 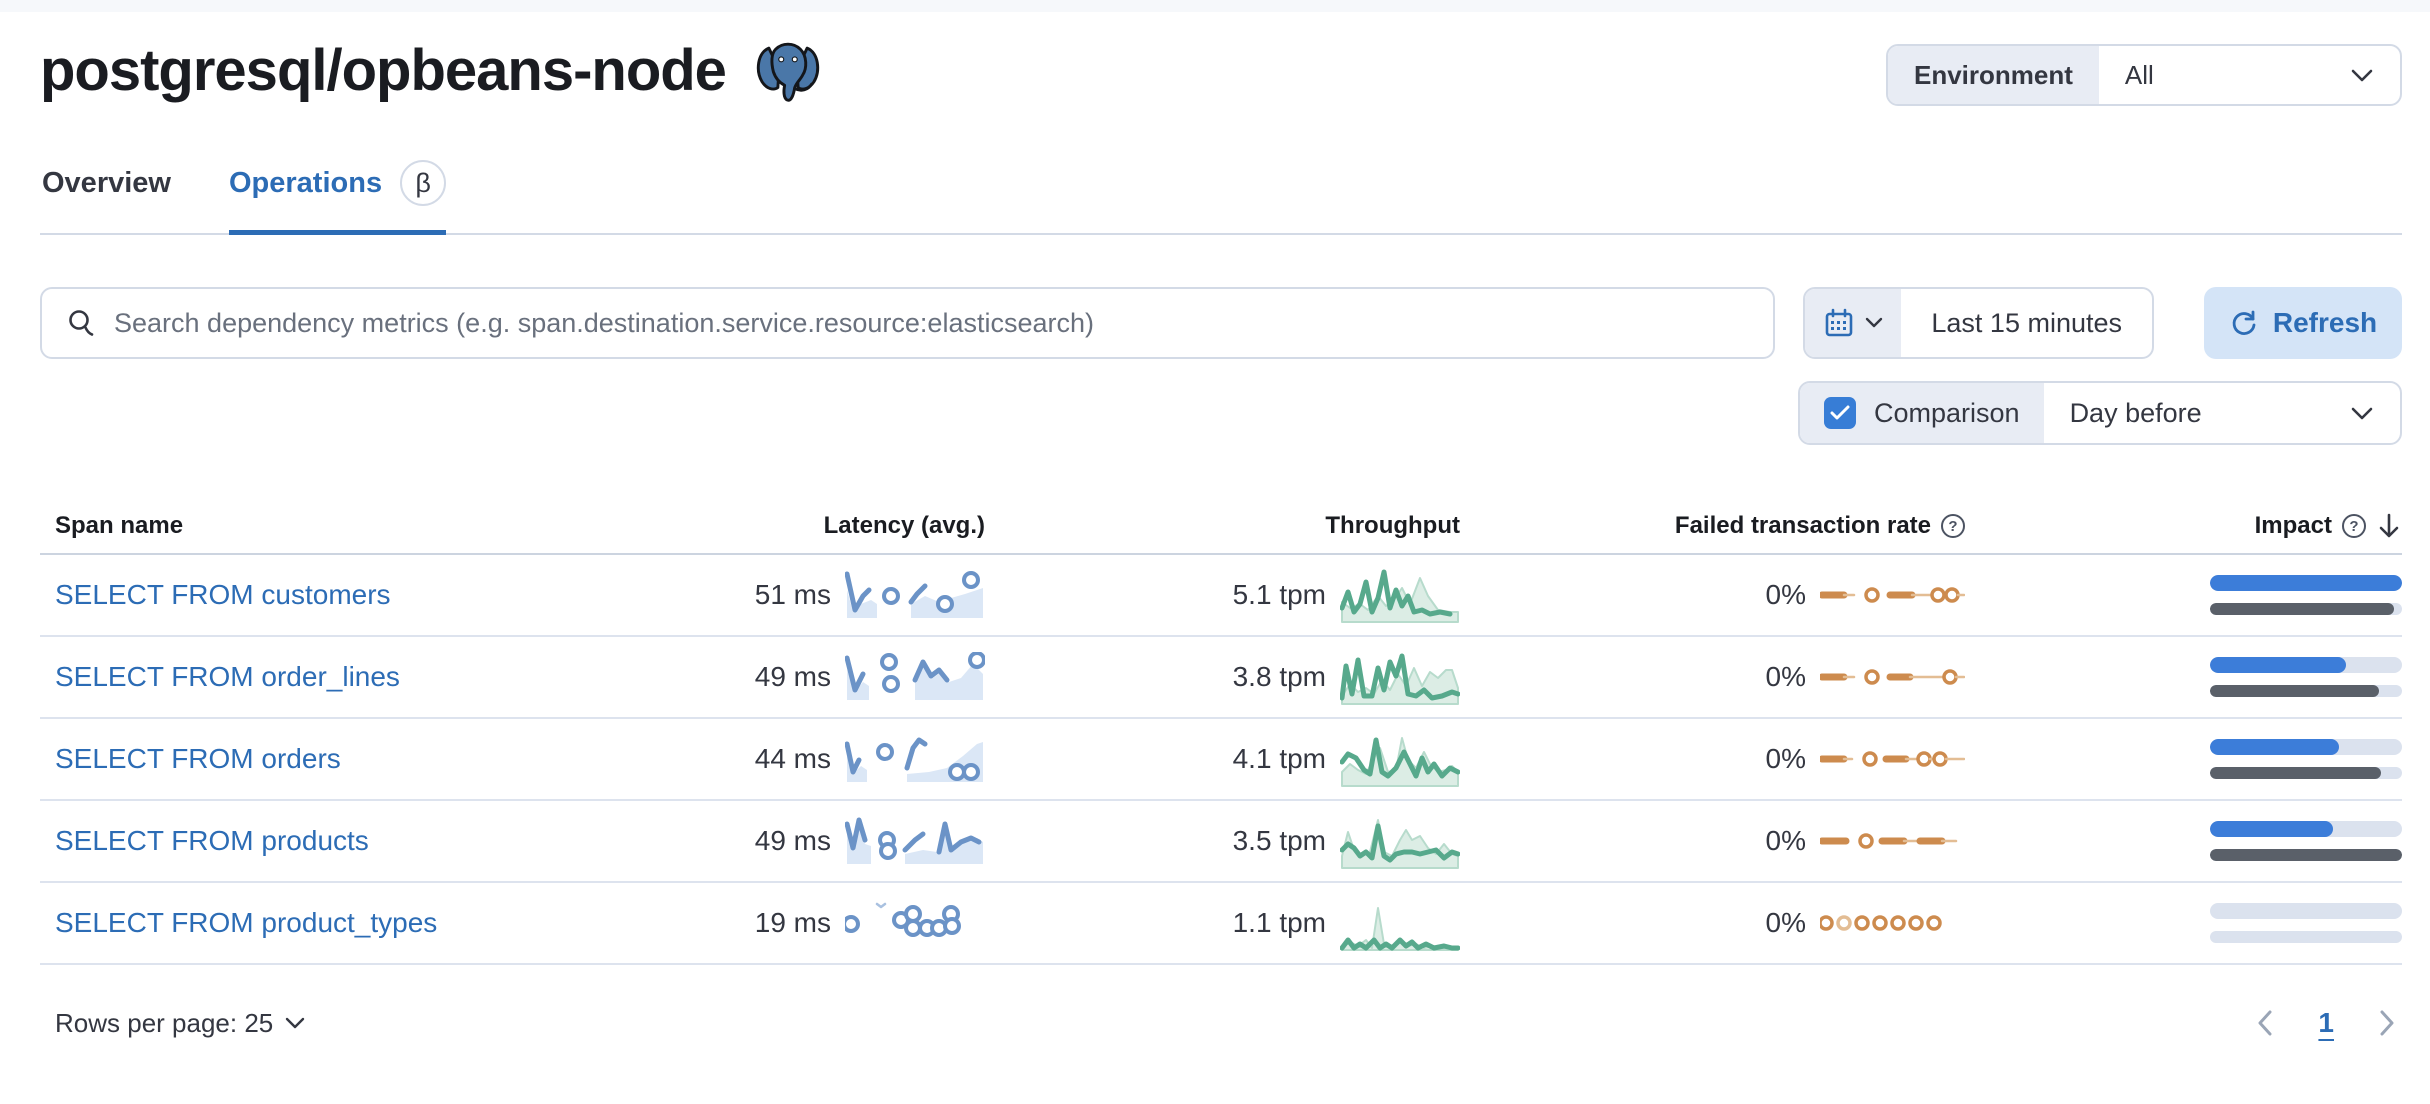 I want to click on throughput-cell: 5.1 tpm, so click(x=1222, y=595).